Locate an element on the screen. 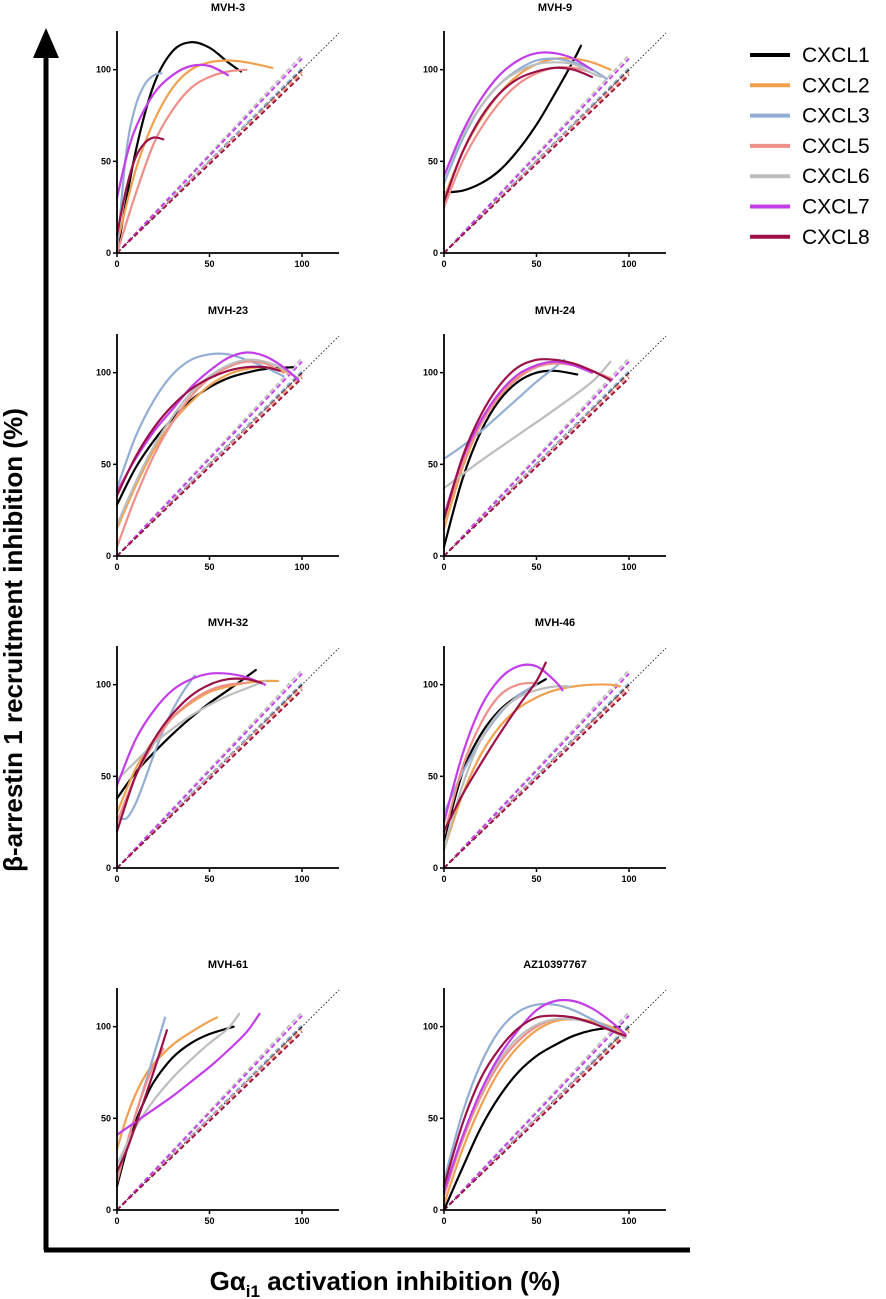 This screenshot has height=1299, width=886. legend-item-cxcl1: CXCL1 is located at coordinates (810, 55).